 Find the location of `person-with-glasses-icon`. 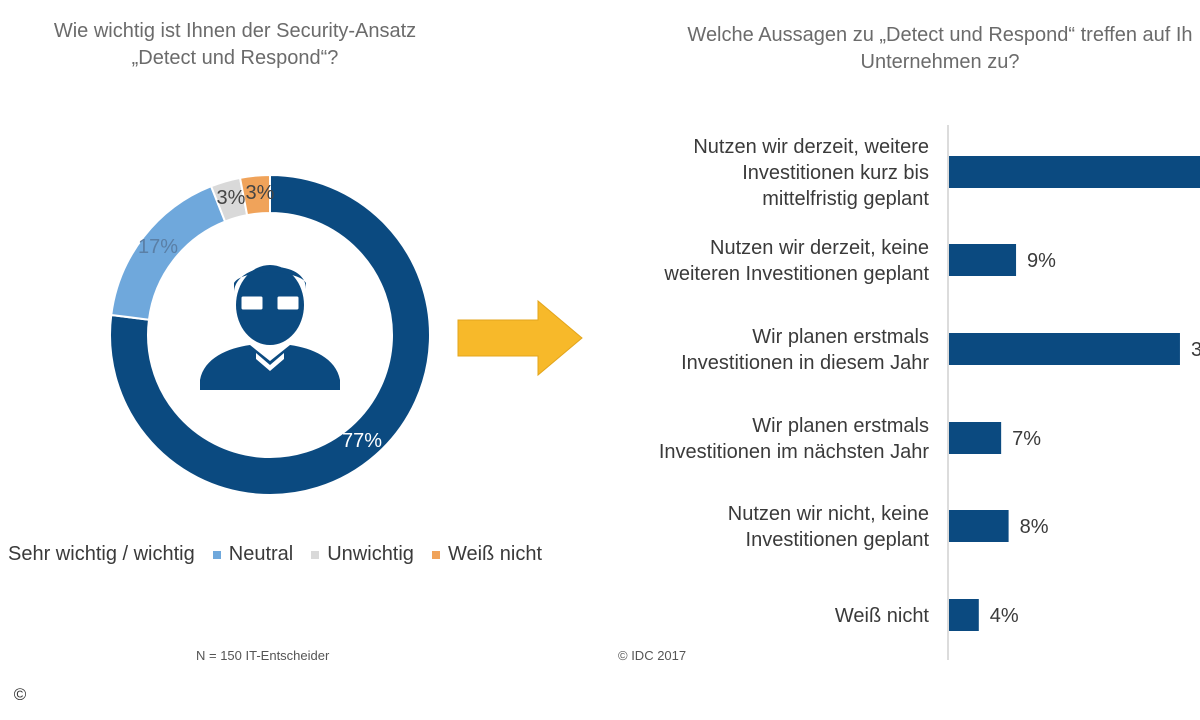

person-with-glasses-icon is located at coordinates (270, 327).